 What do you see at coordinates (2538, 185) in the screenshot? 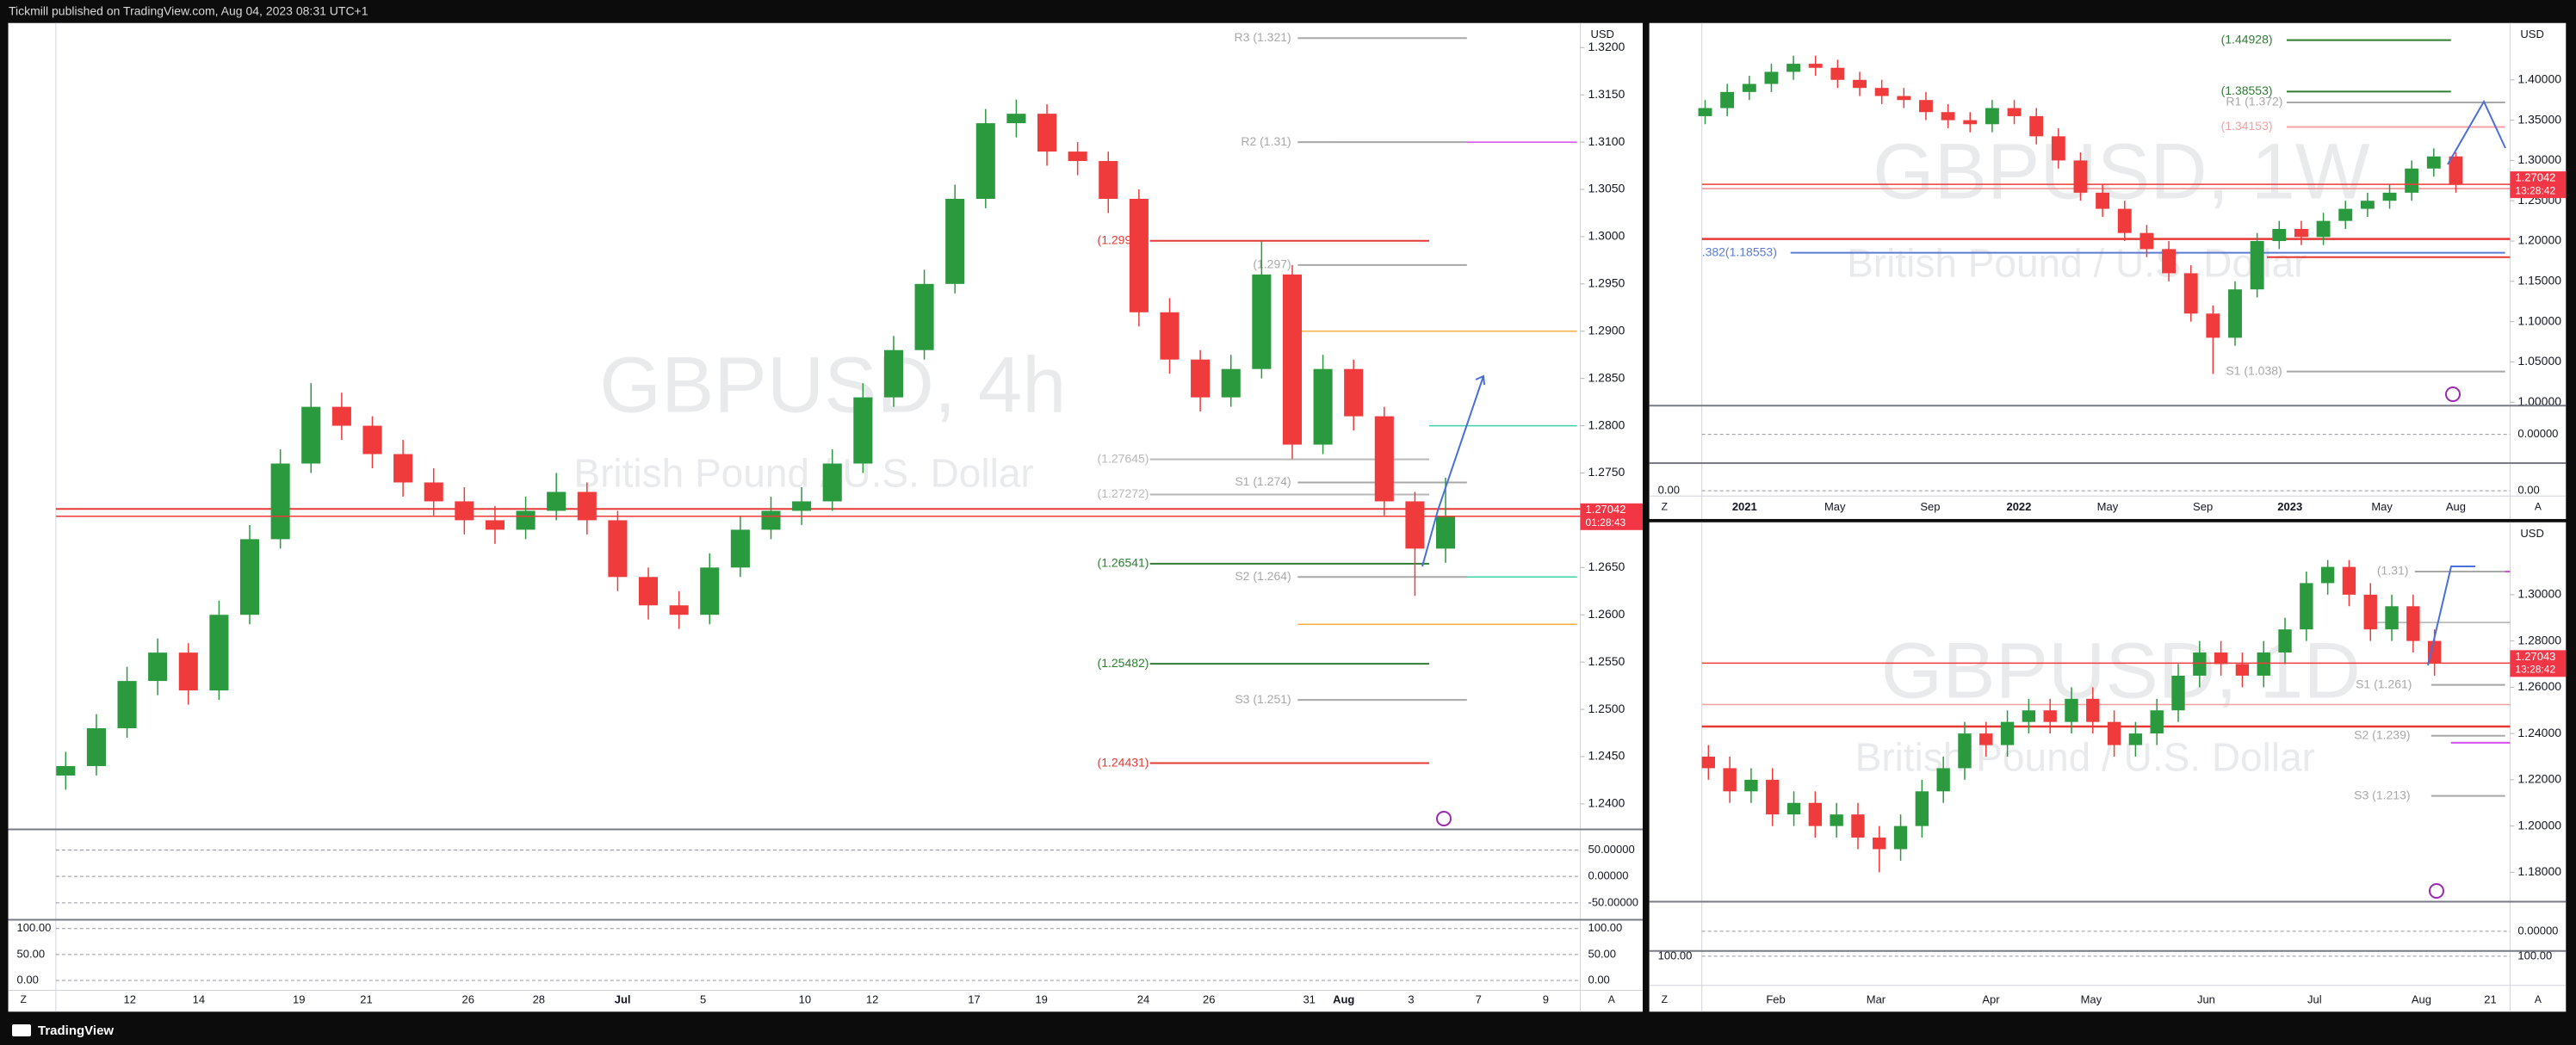
I see `last-price-box` at bounding box center [2538, 185].